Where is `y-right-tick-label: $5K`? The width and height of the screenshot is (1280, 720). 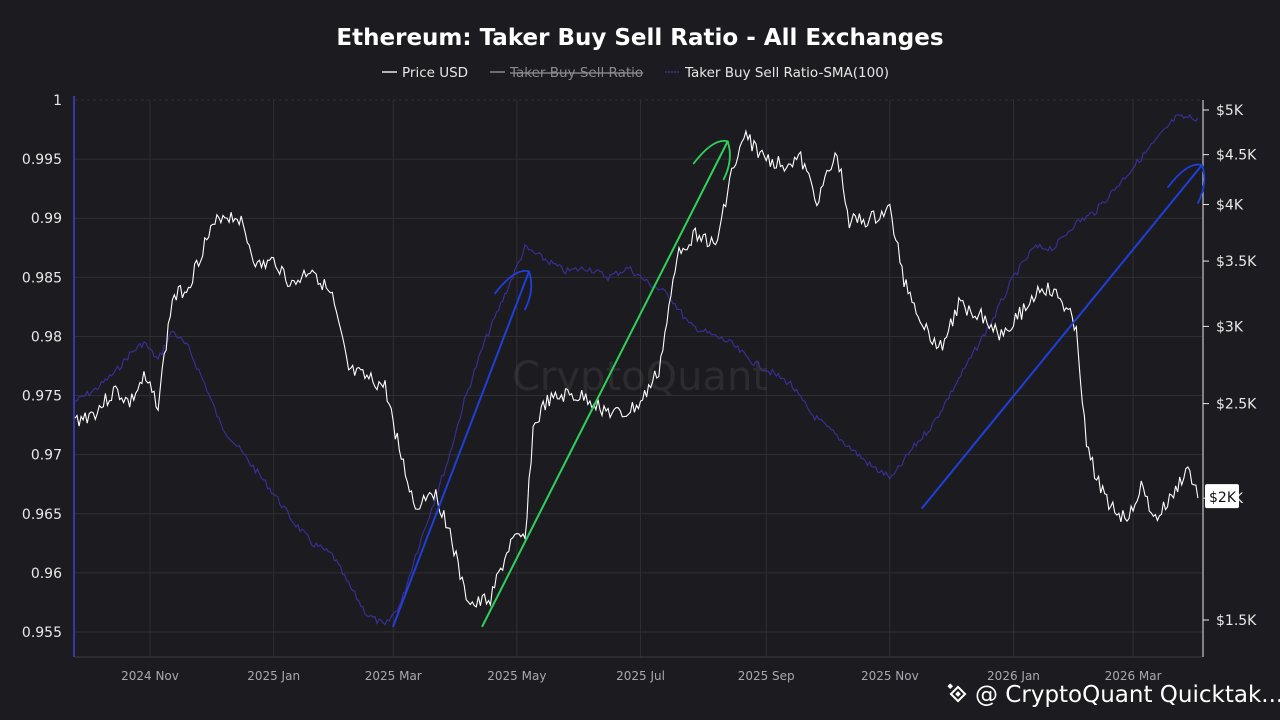
y-right-tick-label: $5K is located at coordinates (1230, 111).